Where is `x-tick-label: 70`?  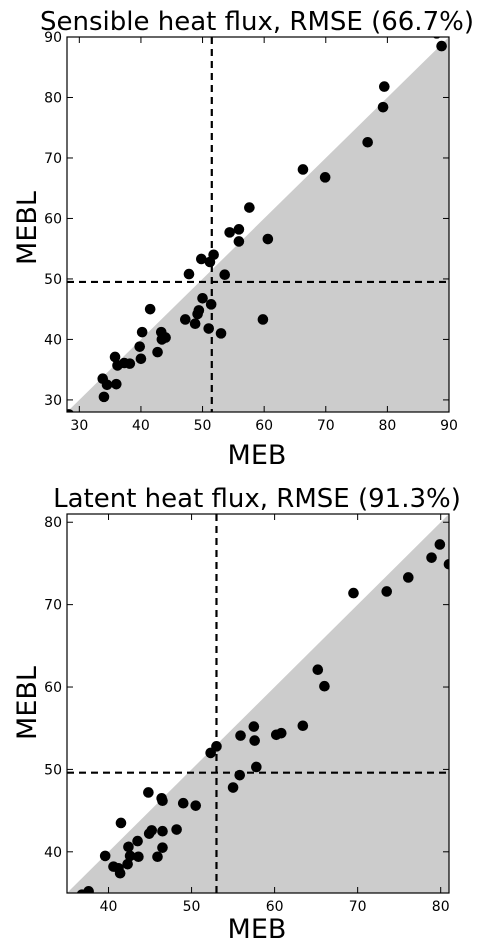
x-tick-label: 70 is located at coordinates (358, 907).